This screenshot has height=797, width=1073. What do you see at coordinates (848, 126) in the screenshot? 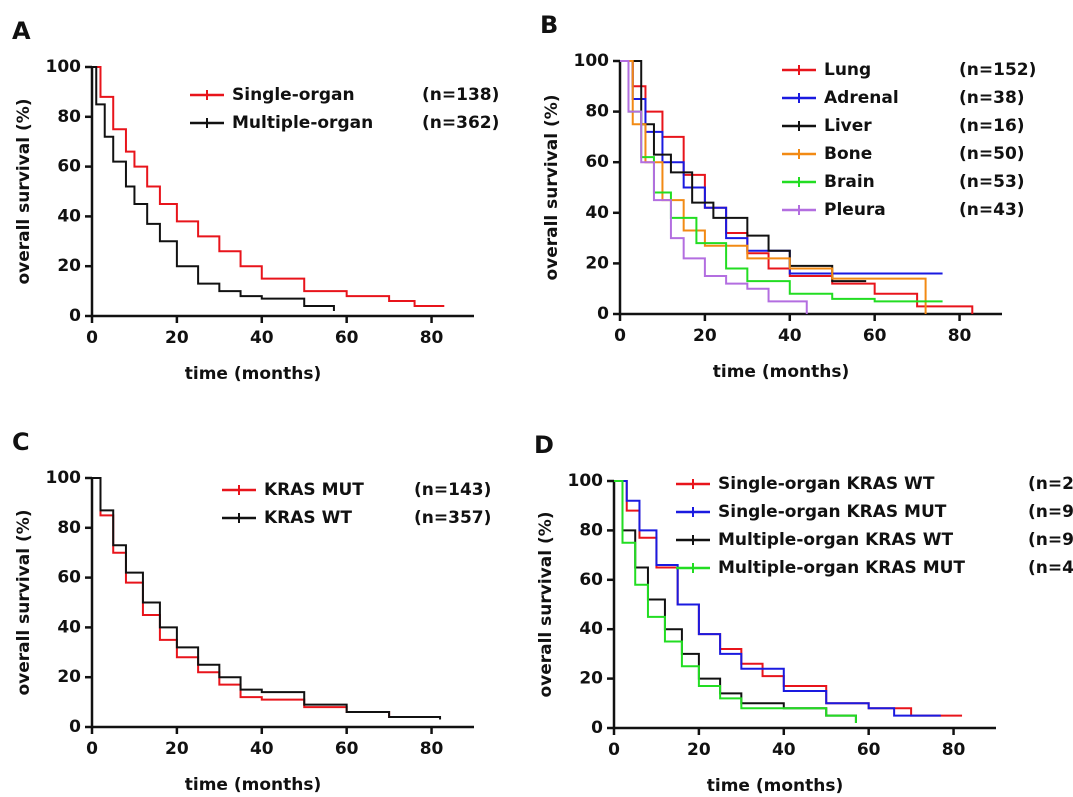
I see `legend-name: Liver` at bounding box center [848, 126].